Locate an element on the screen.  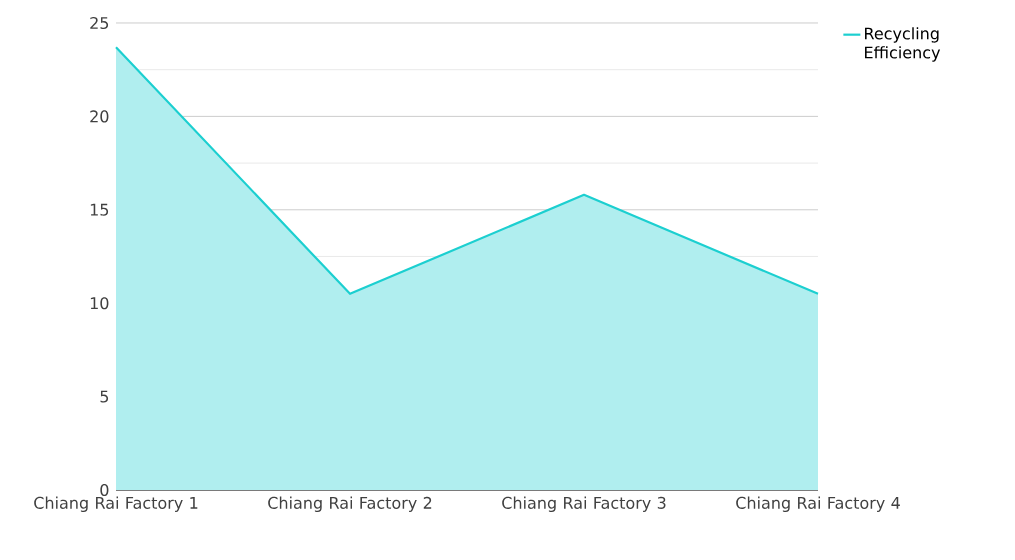
y-tick-label: 20 is located at coordinates (99, 116).